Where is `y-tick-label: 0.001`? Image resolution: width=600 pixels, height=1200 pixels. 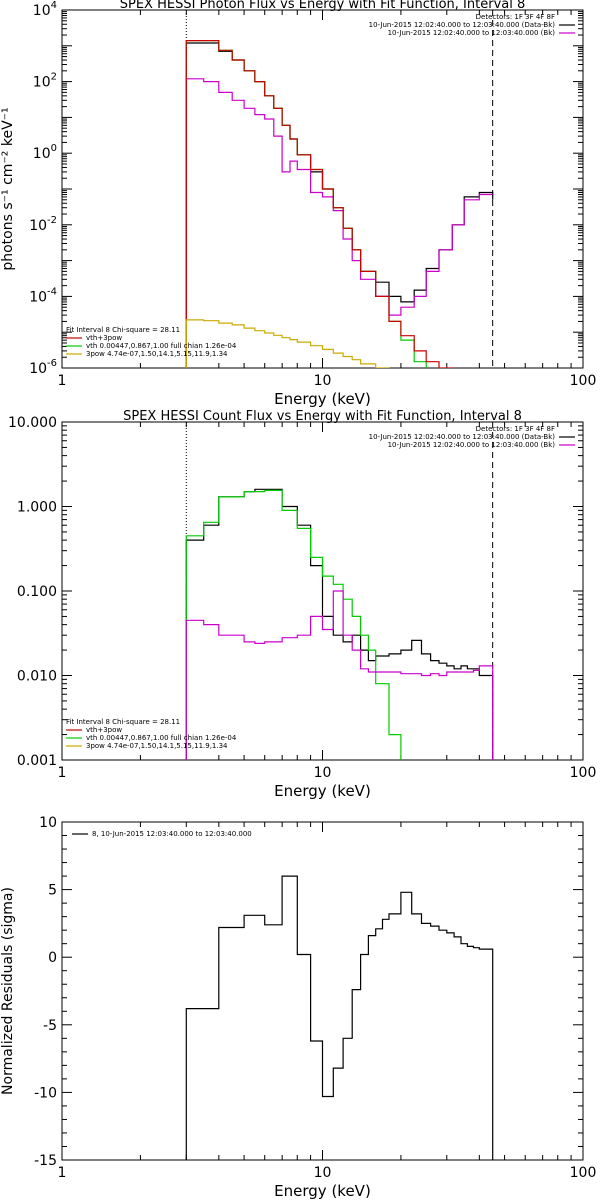 y-tick-label: 0.001 is located at coordinates (37, 761).